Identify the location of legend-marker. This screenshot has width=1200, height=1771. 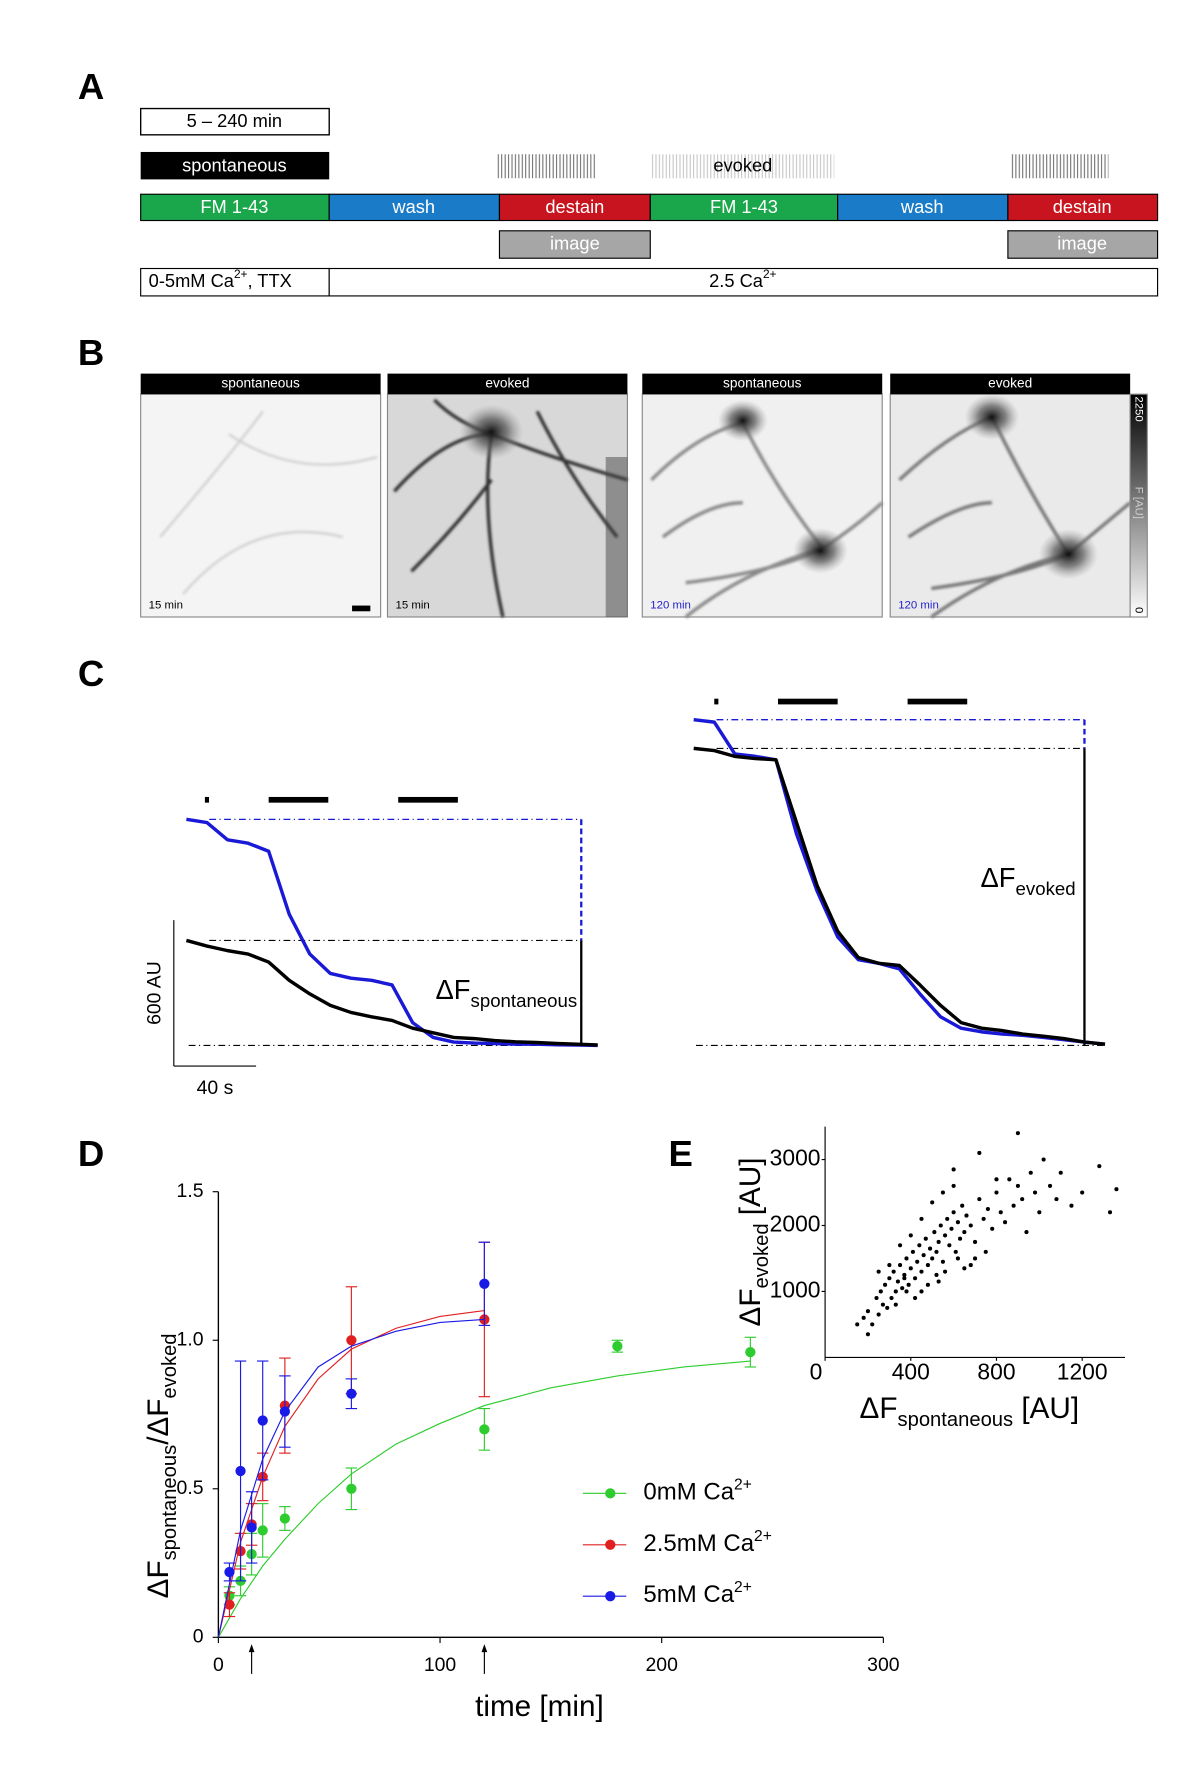
(610, 1596).